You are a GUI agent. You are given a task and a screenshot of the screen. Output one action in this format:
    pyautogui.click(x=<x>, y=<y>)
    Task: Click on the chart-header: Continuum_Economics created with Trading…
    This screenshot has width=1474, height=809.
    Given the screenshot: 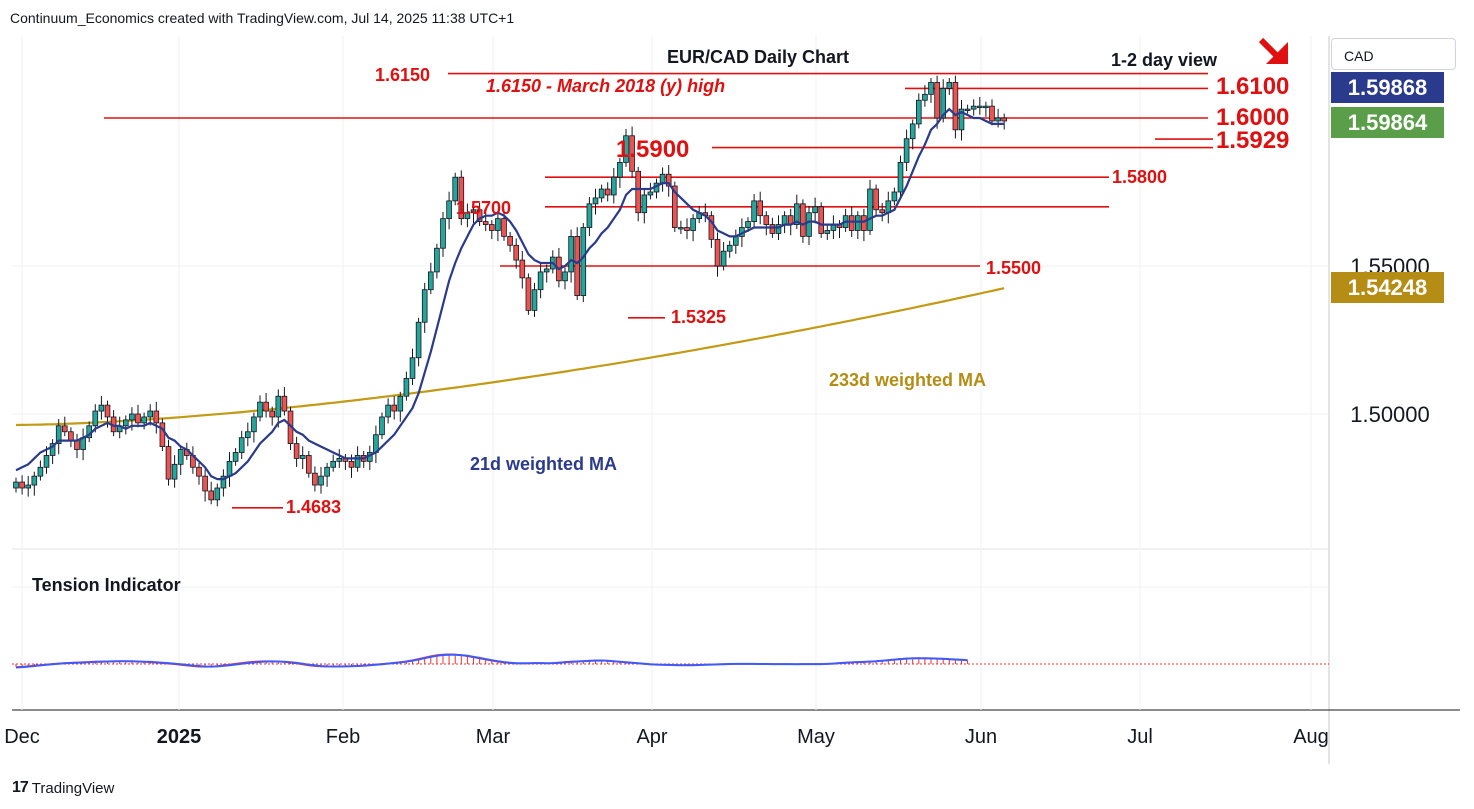 What is the action you would take?
    pyautogui.click(x=262, y=18)
    